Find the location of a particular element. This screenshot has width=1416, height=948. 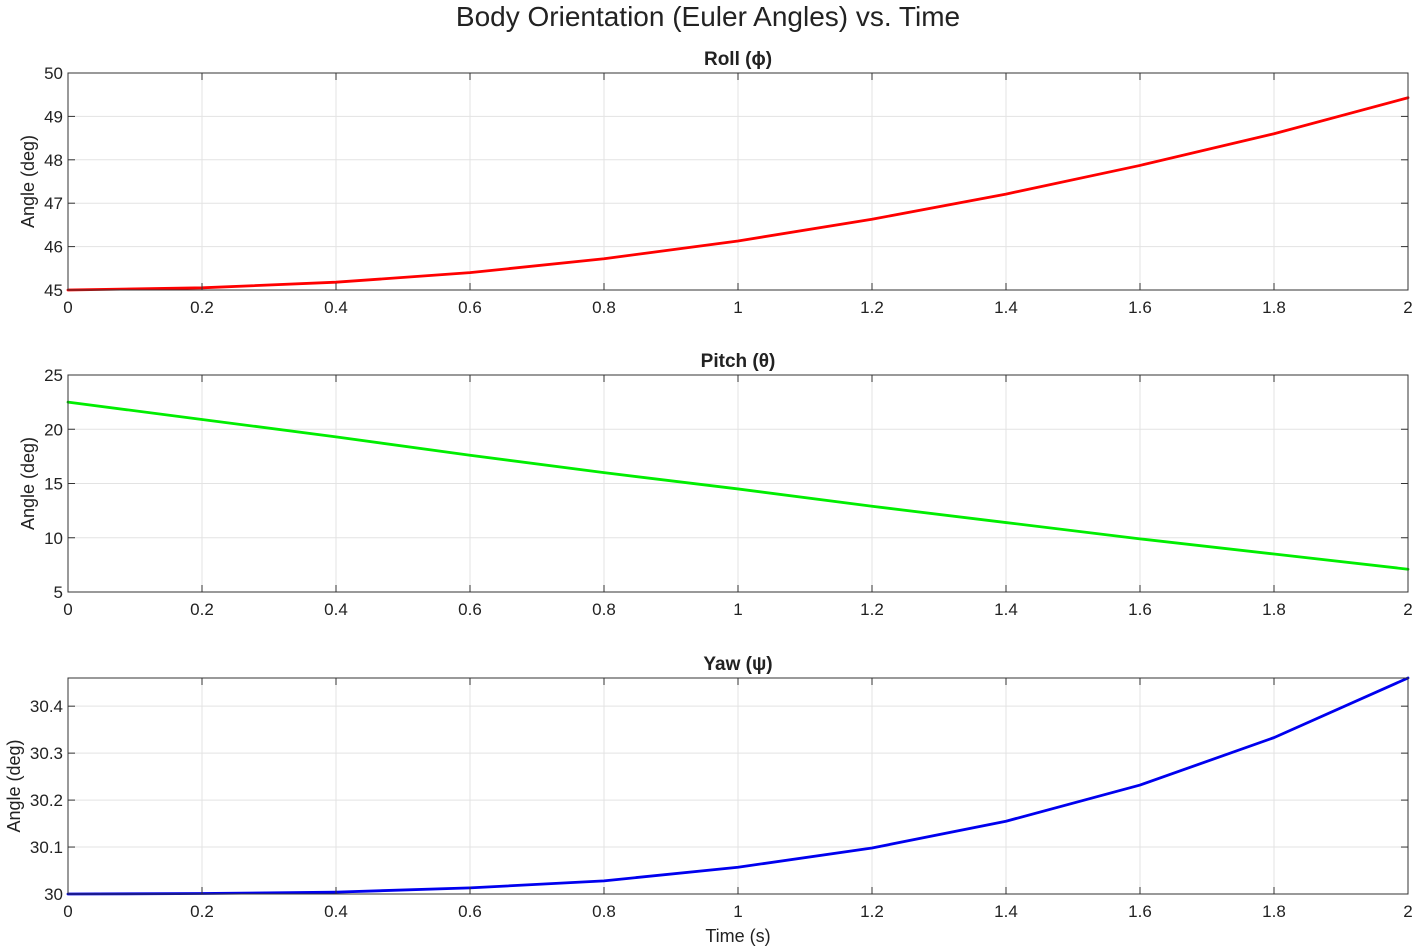

roll-x-tick-label: 0.8 is located at coordinates (604, 307).